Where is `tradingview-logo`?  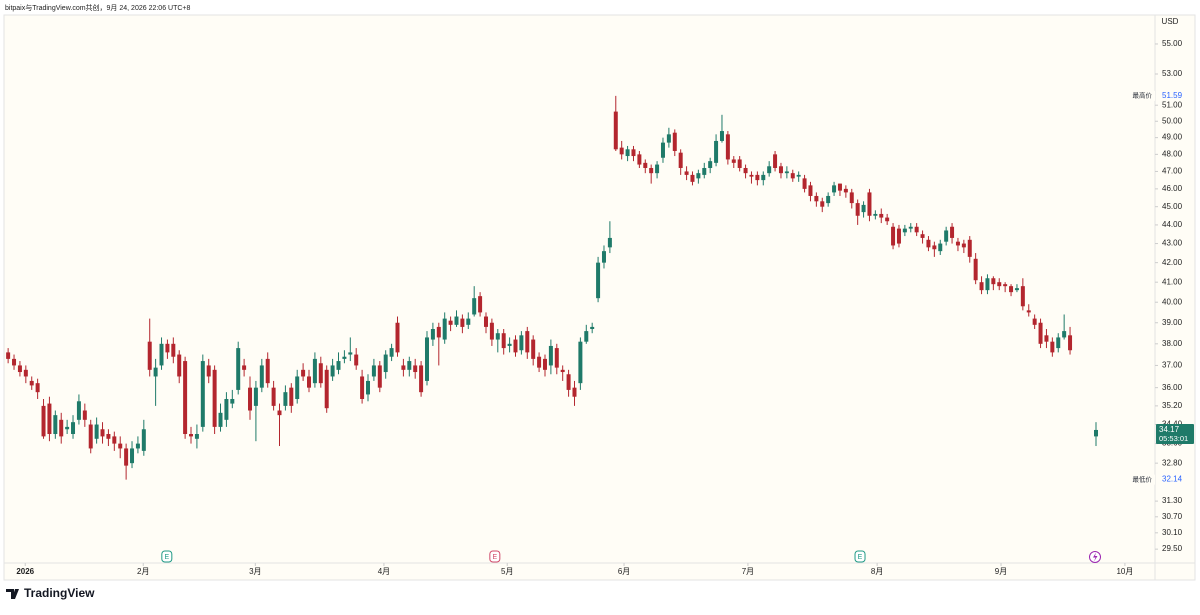 tradingview-logo is located at coordinates (12, 594).